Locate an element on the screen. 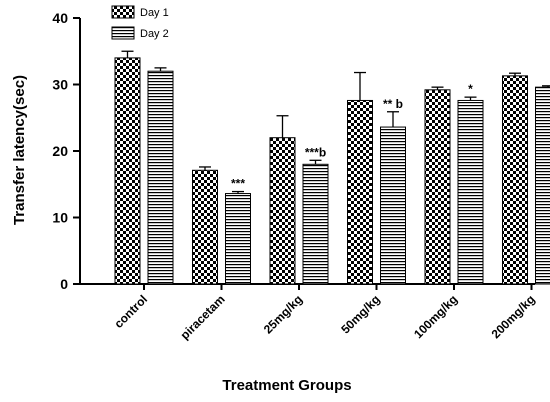 This screenshot has width=550, height=402. x-tick-label-3: 50mg/kg is located at coordinates (360, 314).